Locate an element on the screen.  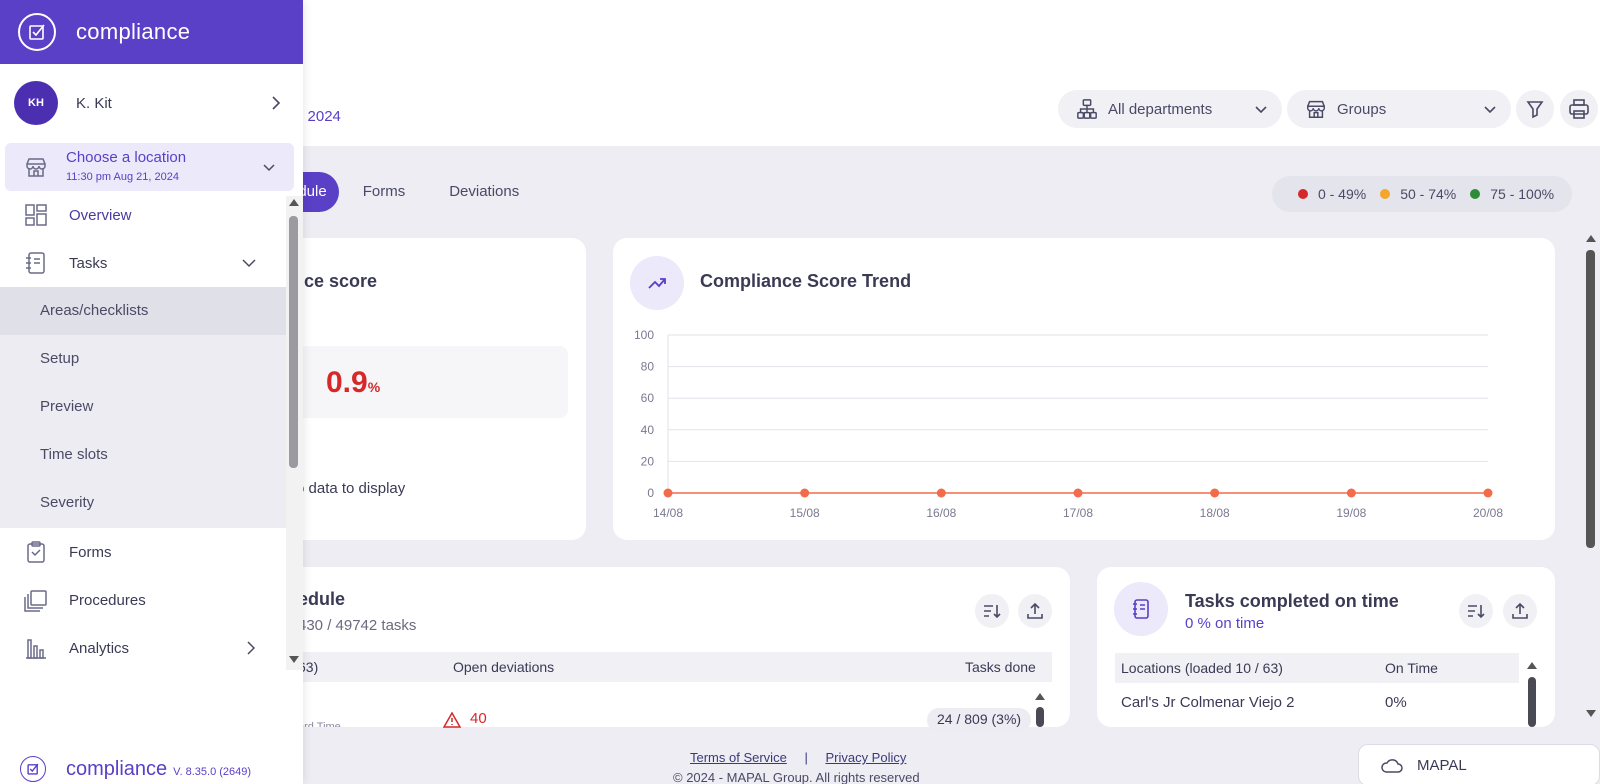
y-tick-label: 40 is located at coordinates (648, 430).